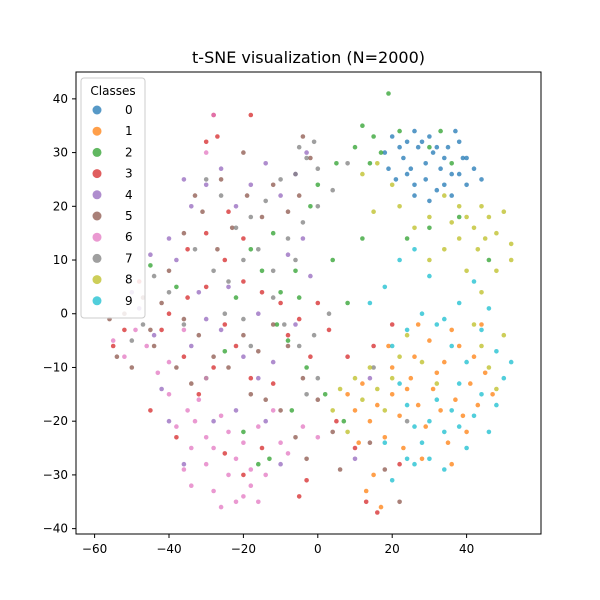  Describe the element at coordinates (113, 198) in the screenshot. I see `legend: Classes 0 1 2 3 4 5 6 7 8 9` at that location.